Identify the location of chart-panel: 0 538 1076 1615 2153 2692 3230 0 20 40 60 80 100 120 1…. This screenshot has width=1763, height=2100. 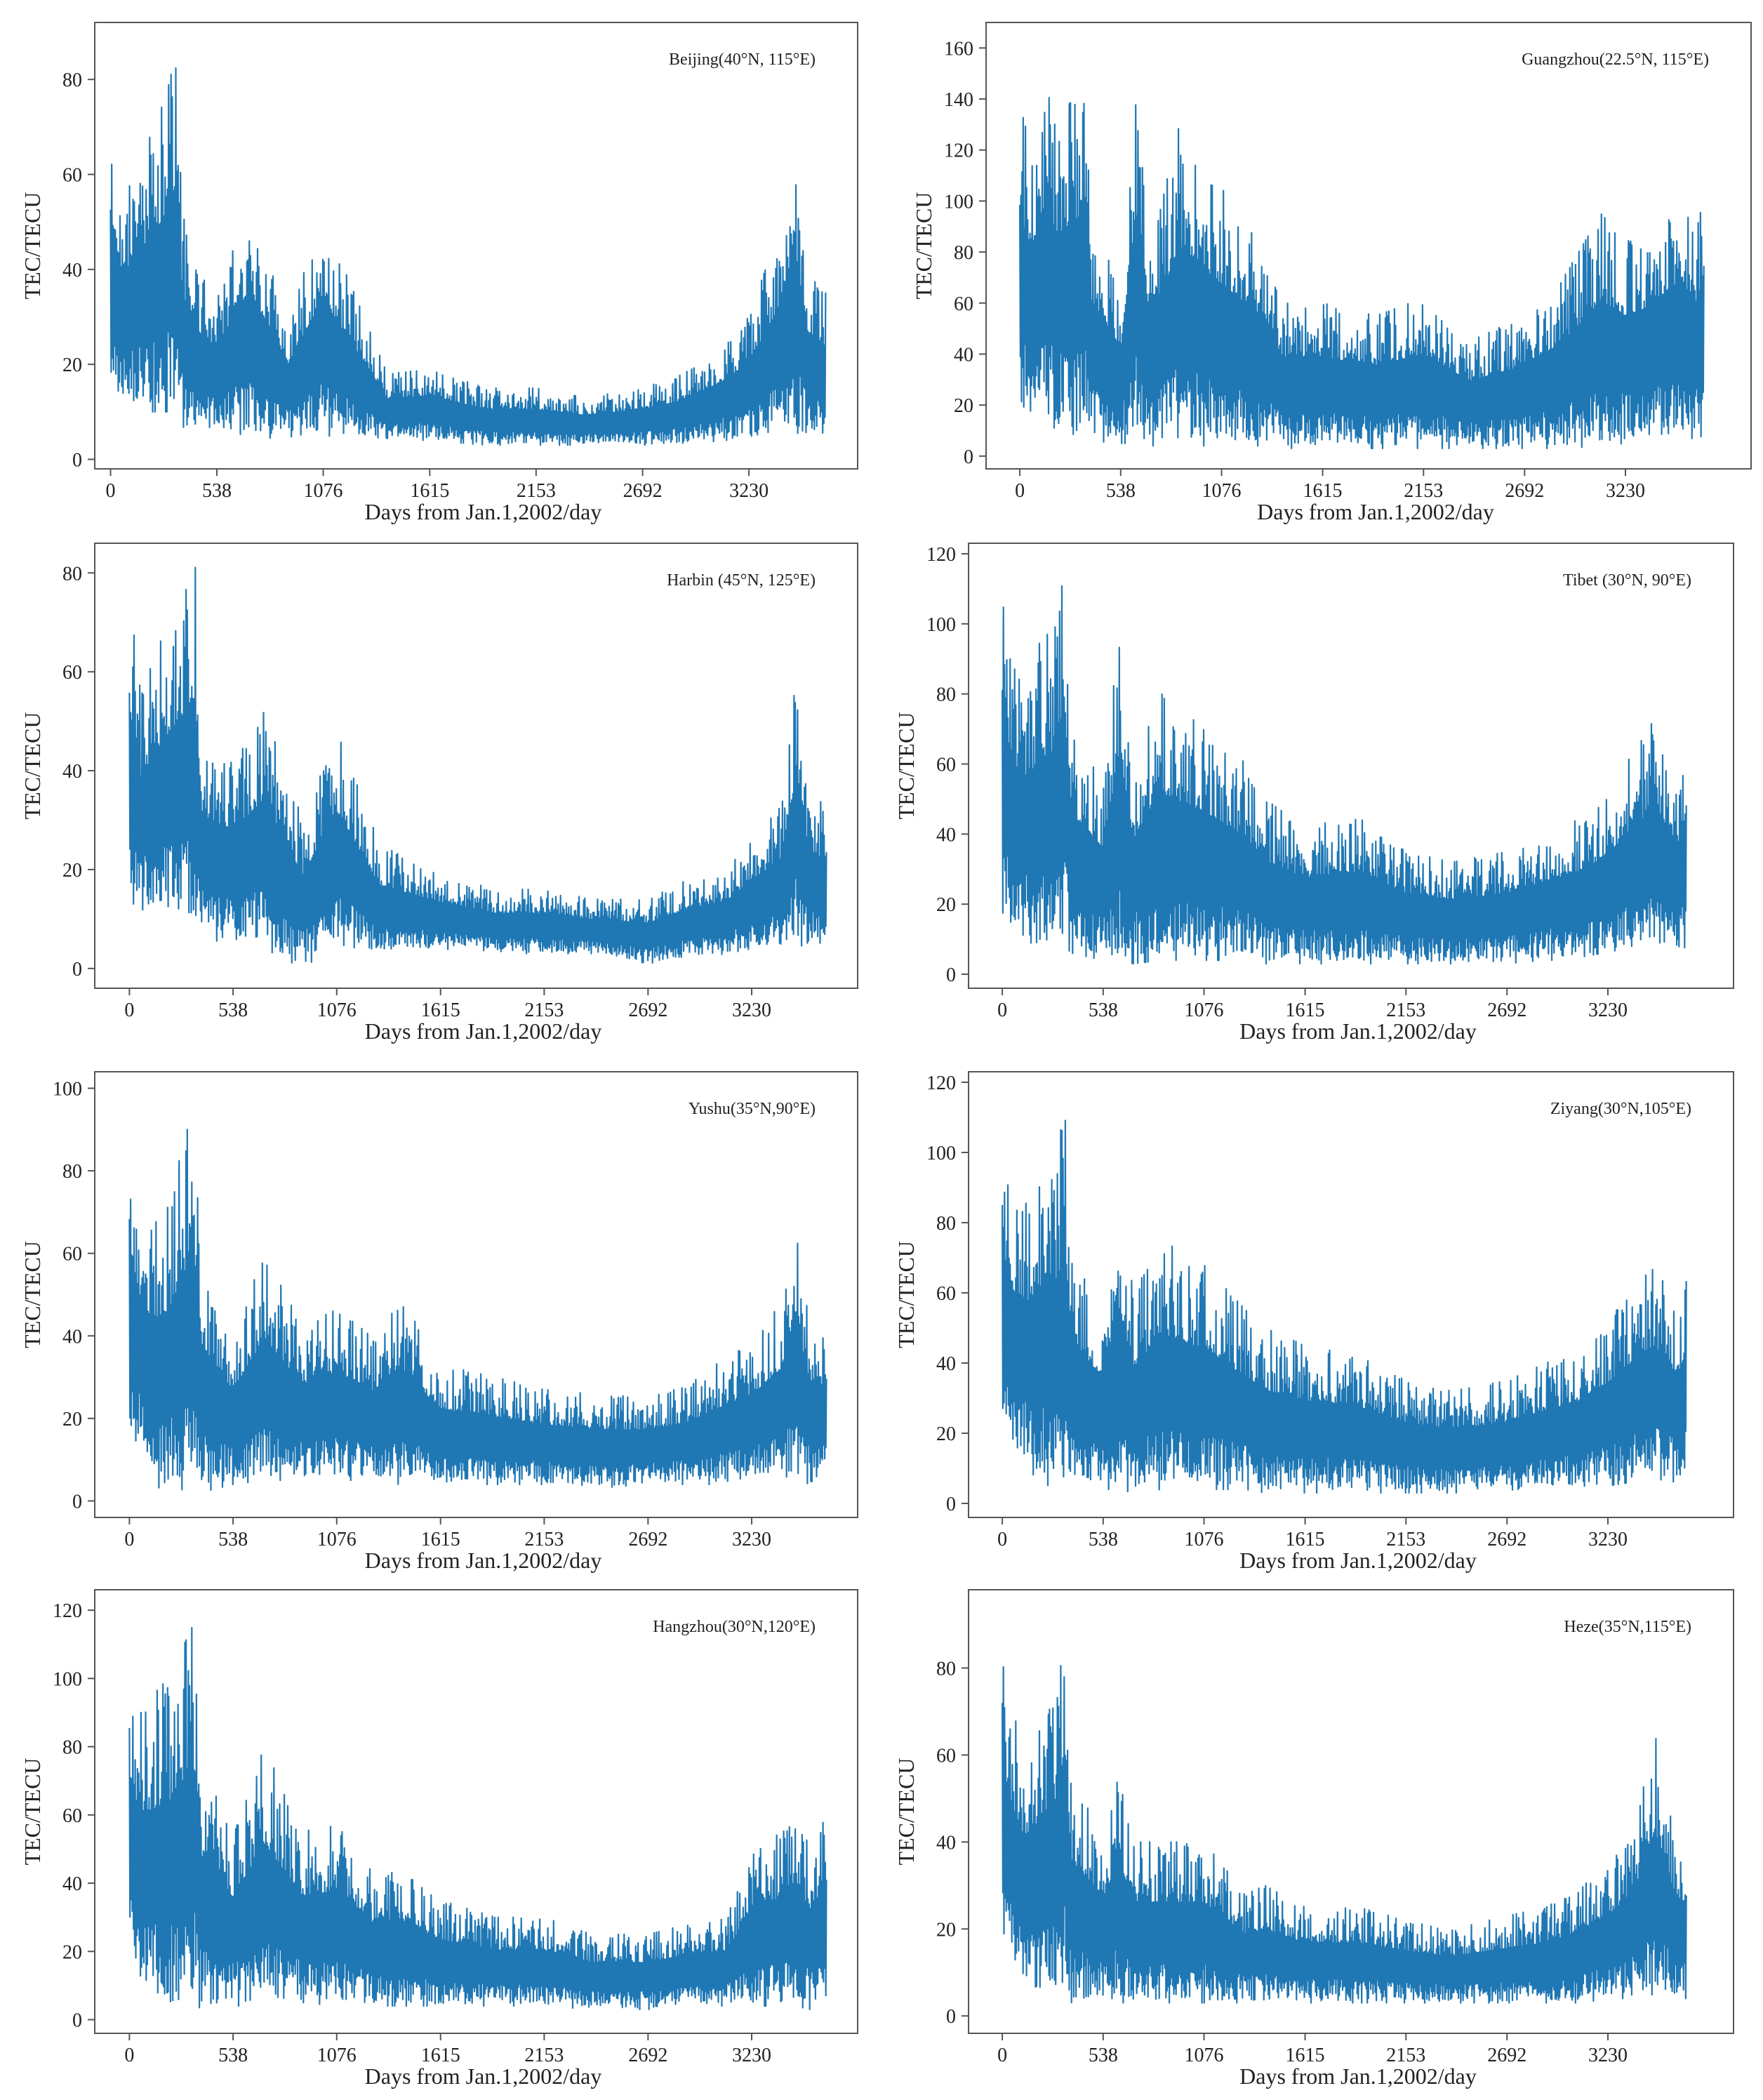
(1331, 273).